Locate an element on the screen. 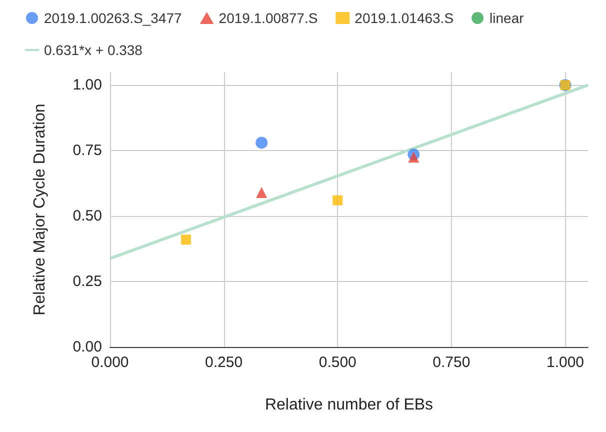 Image resolution: width=606 pixels, height=432 pixels. legend-label: 2019.1.01463.S is located at coordinates (404, 18).